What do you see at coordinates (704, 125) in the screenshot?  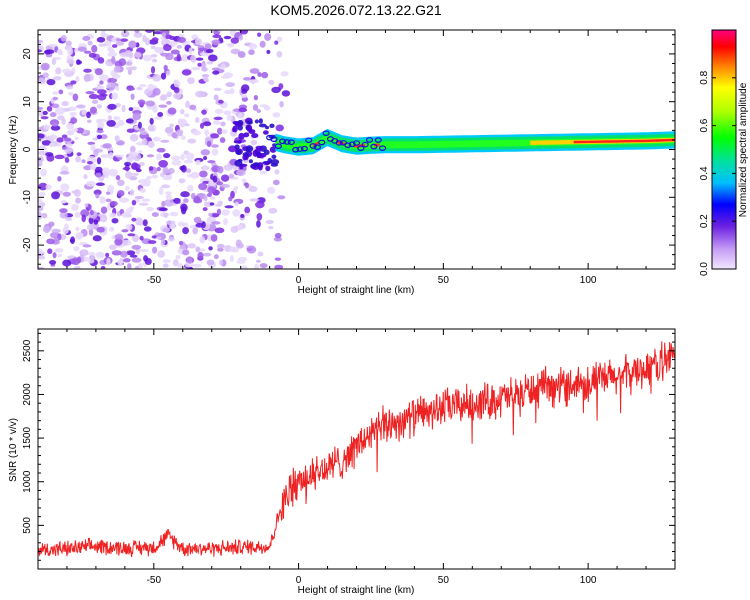 I see `colorbar-tick-label: 0.6` at bounding box center [704, 125].